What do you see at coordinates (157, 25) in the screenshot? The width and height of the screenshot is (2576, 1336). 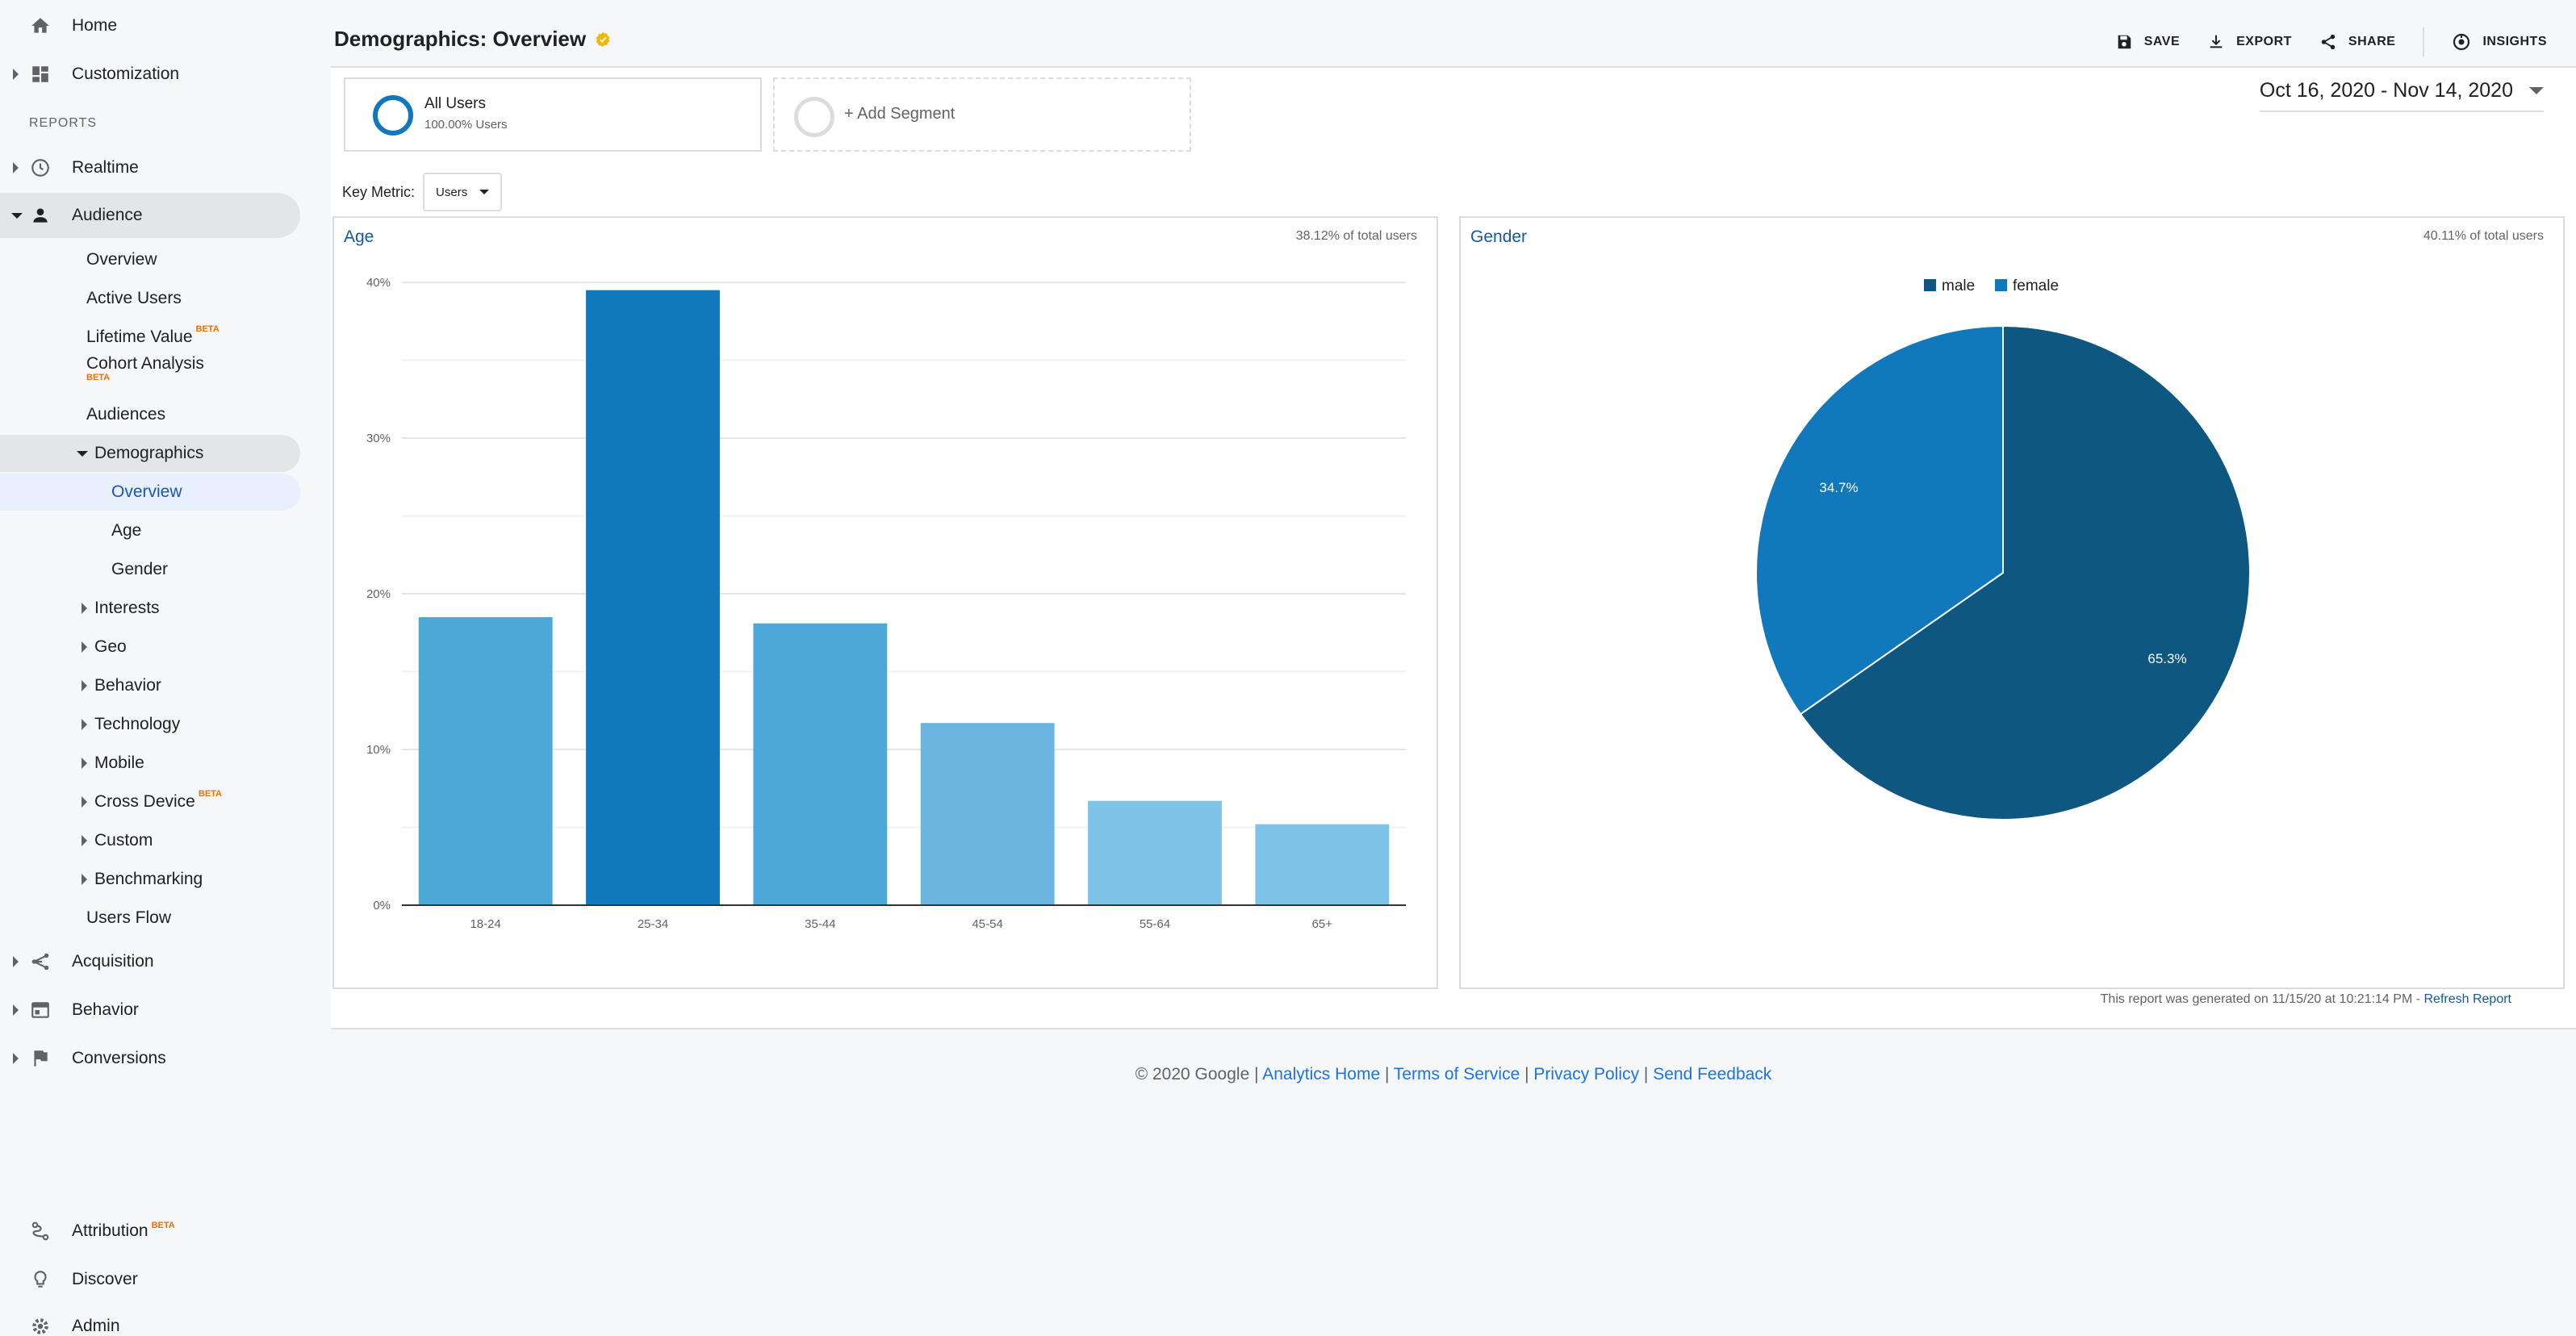 I see `nav-home: Home` at bounding box center [157, 25].